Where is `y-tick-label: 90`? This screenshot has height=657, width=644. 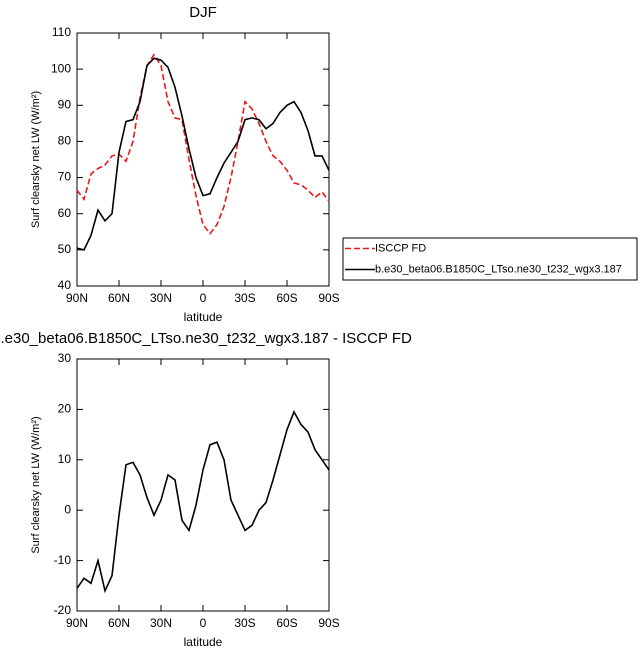 y-tick-label: 90 is located at coordinates (65, 104).